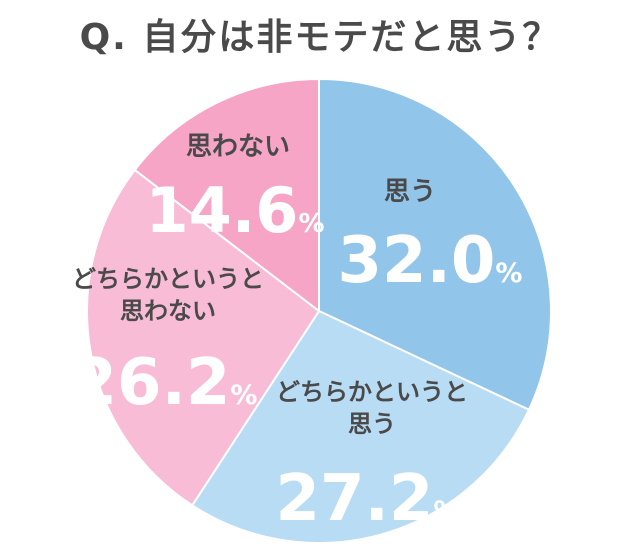 Image resolution: width=640 pixels, height=553 pixels. I want to click on slice-value-3: 14.6%, so click(234, 210).